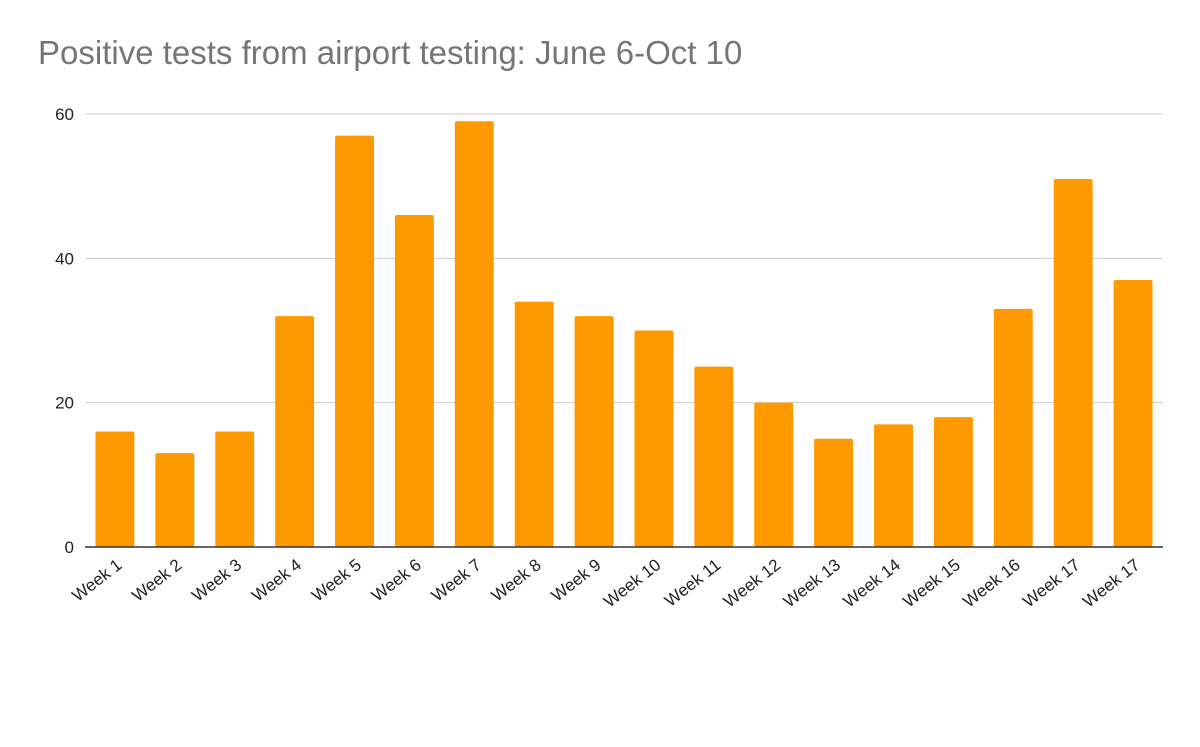  I want to click on x-tick-label: Week 4, so click(276, 580).